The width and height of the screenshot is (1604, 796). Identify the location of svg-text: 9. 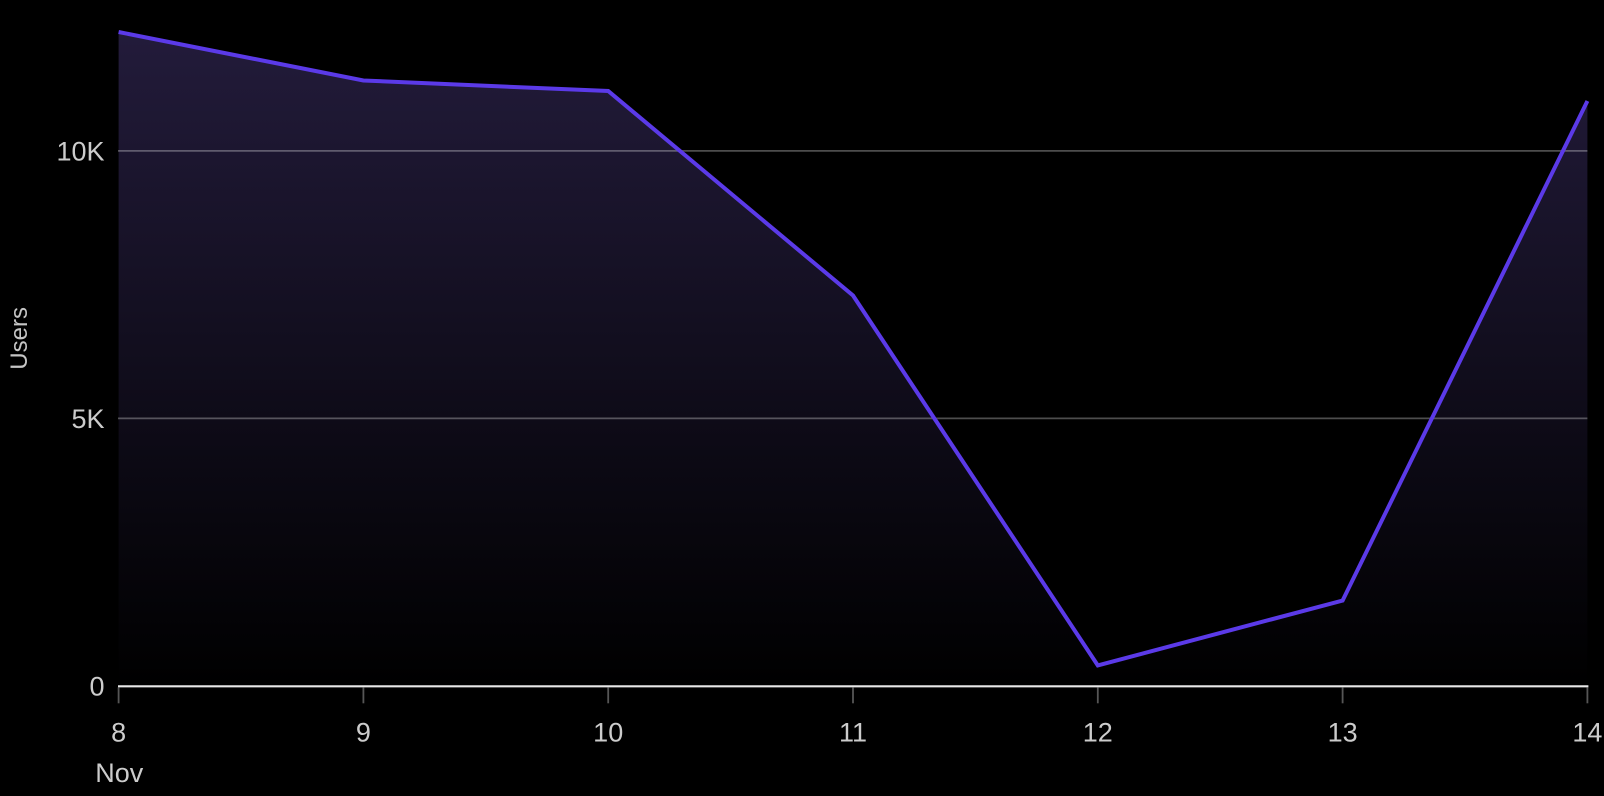
(363, 733).